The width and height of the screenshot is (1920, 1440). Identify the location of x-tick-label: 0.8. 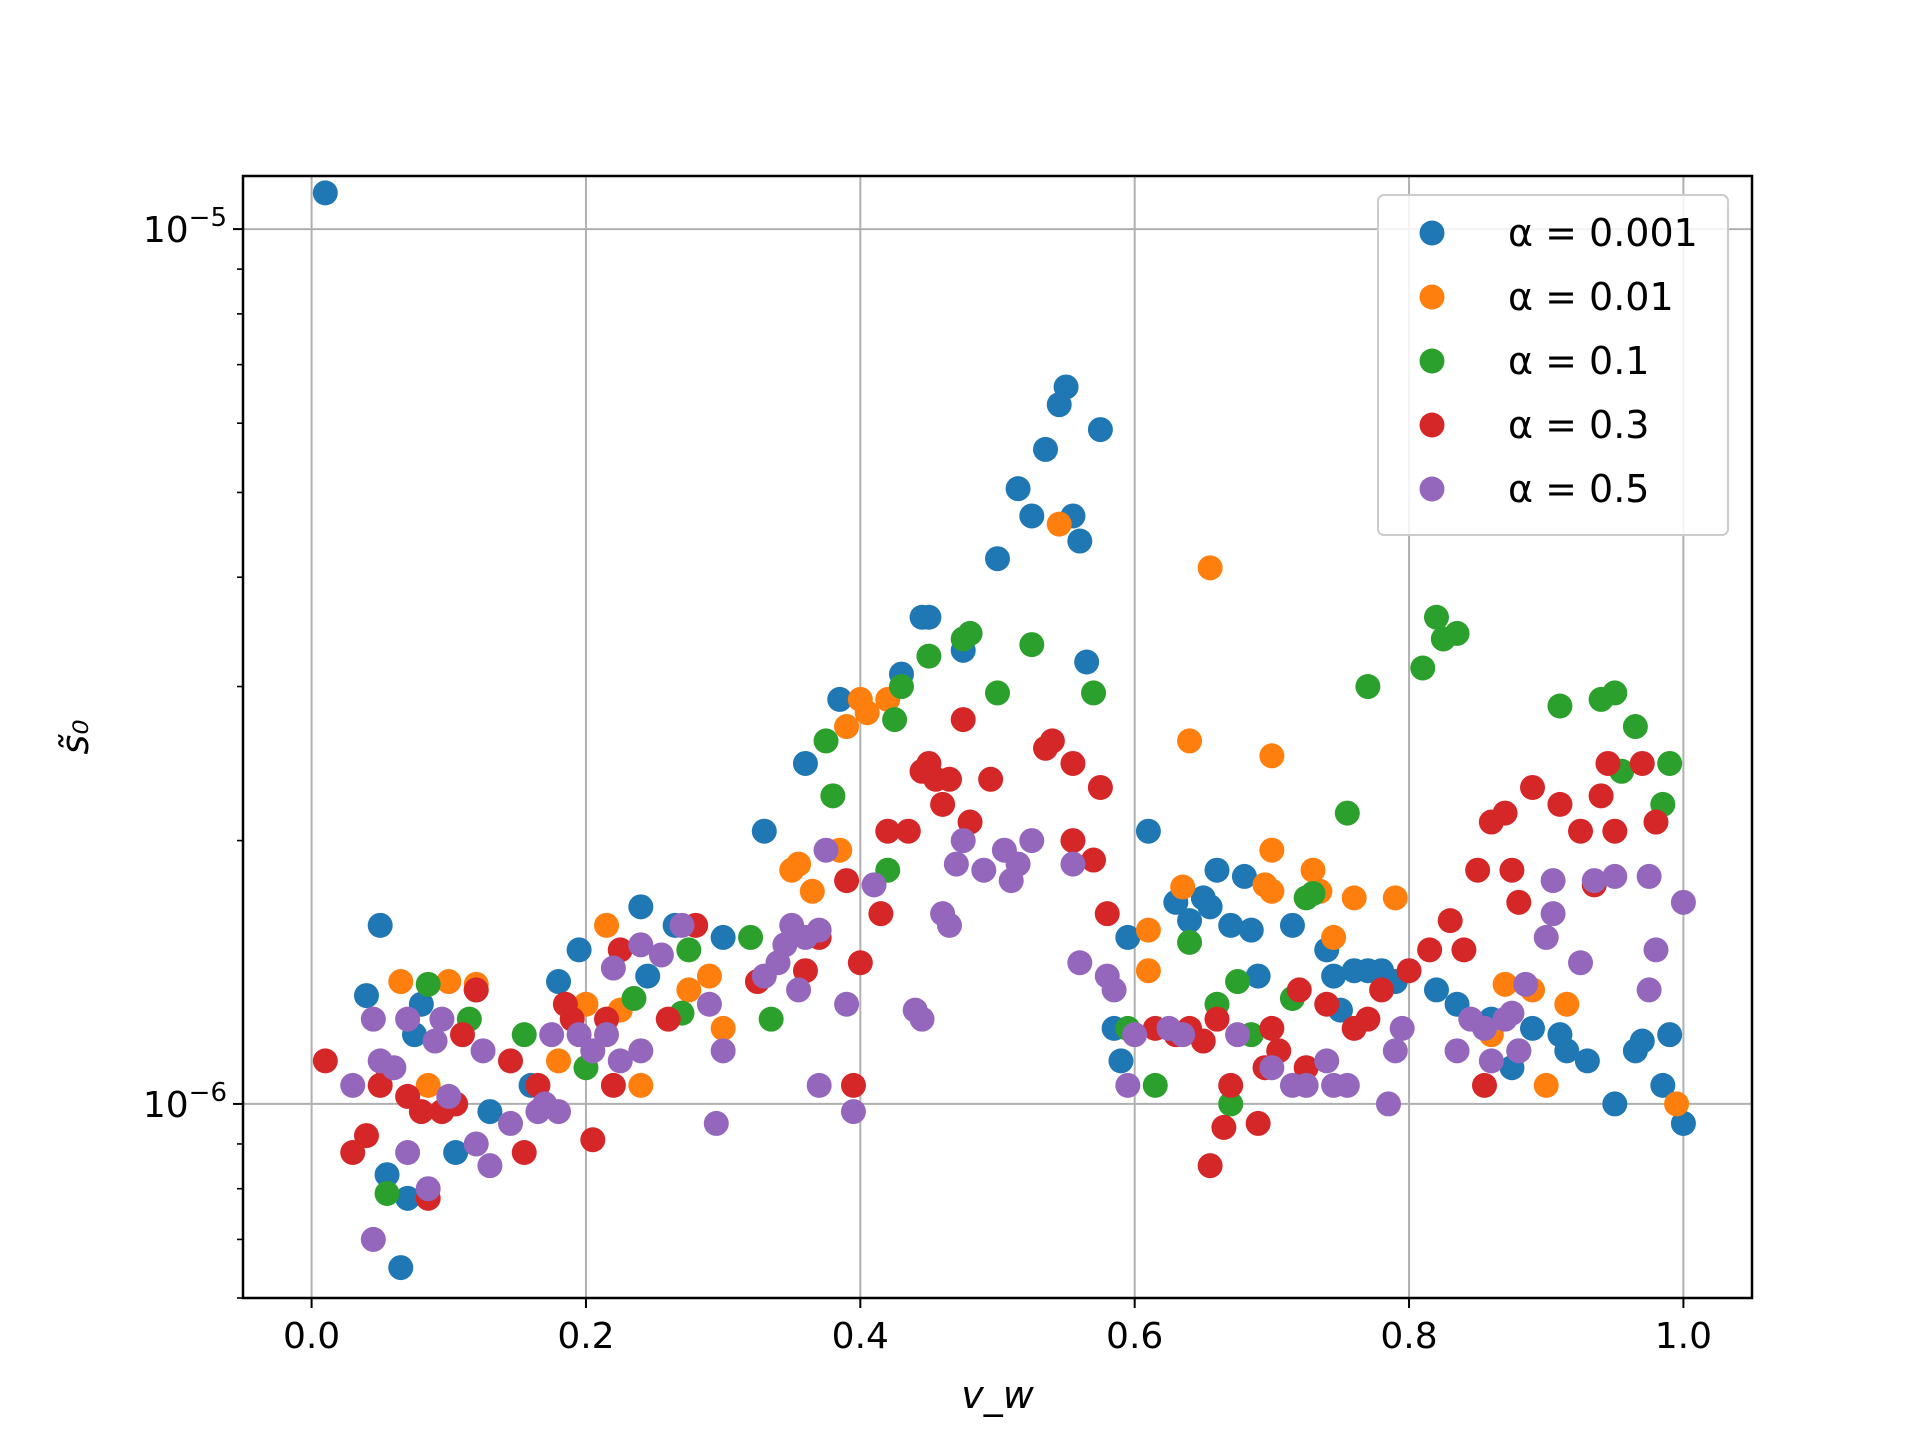
(1408, 1336).